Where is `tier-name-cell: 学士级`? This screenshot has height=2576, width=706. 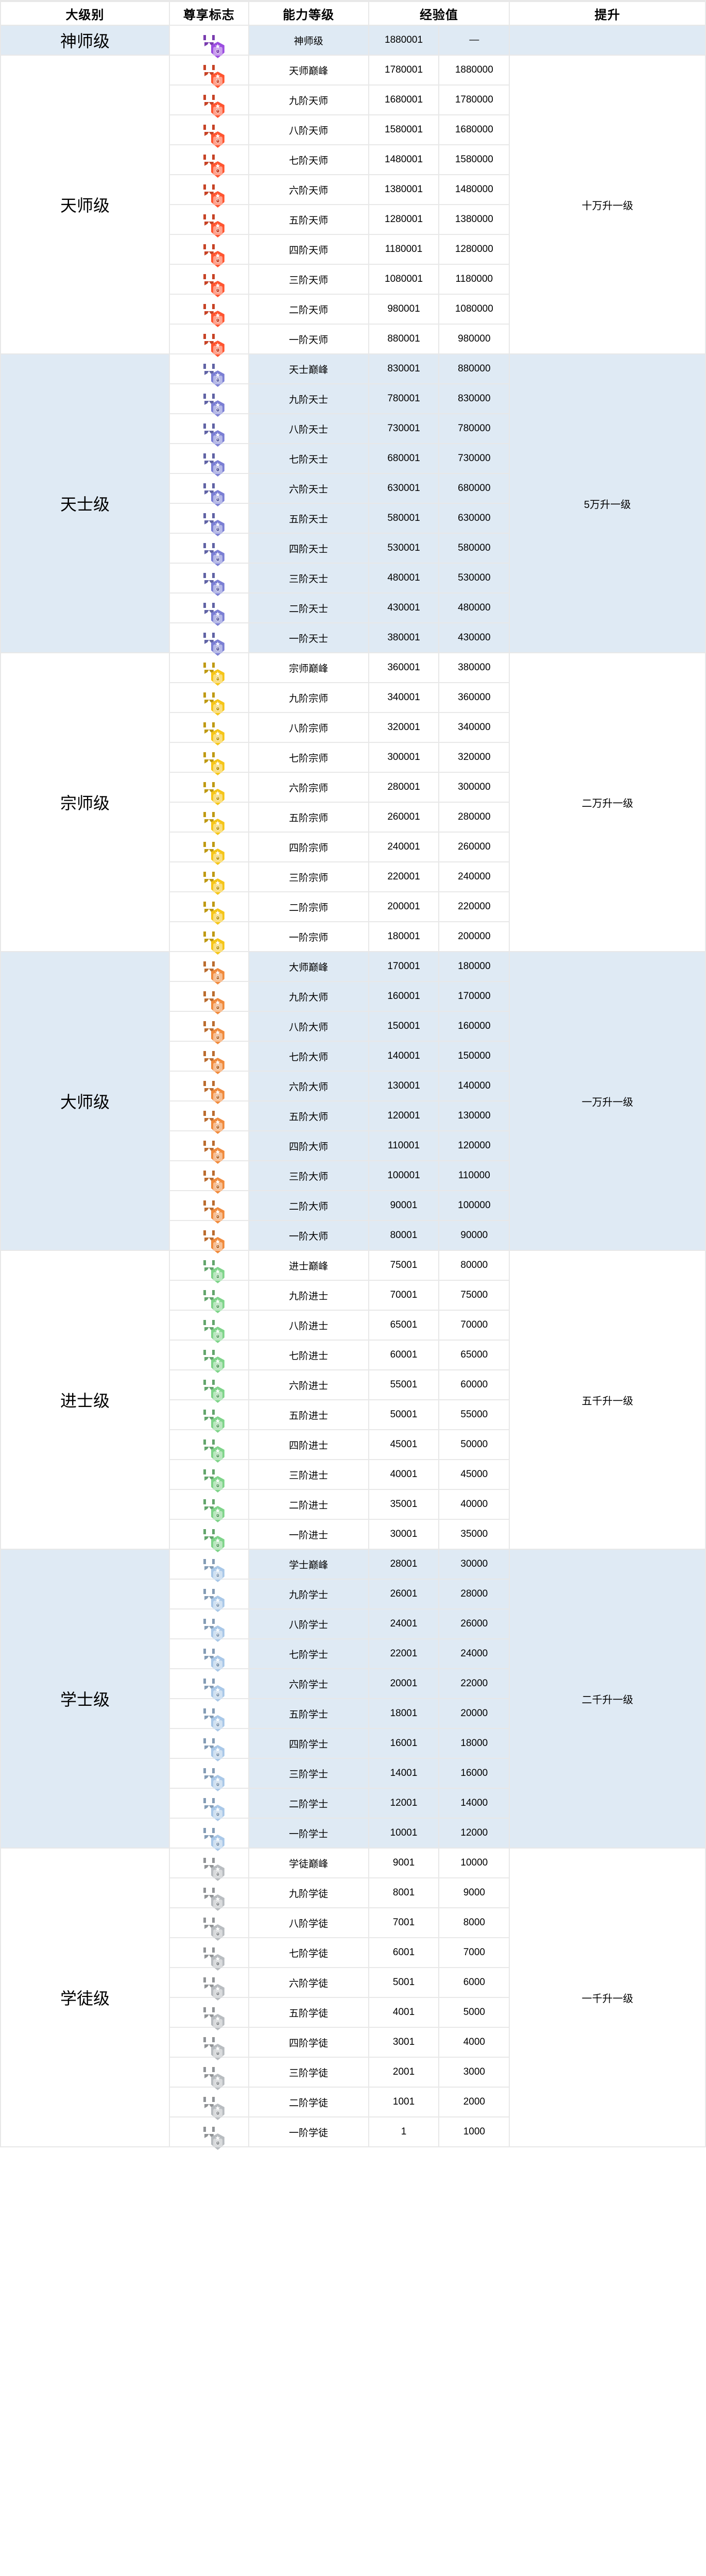
tier-name-cell: 学士级 is located at coordinates (85, 1699).